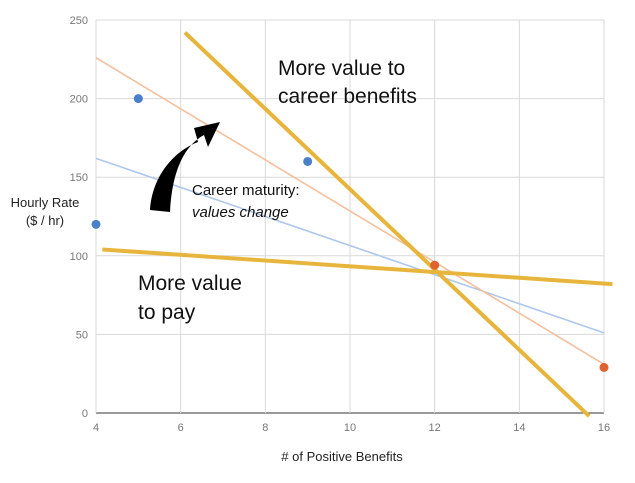  What do you see at coordinates (357, 267) in the screenshot?
I see `pay-line` at bounding box center [357, 267].